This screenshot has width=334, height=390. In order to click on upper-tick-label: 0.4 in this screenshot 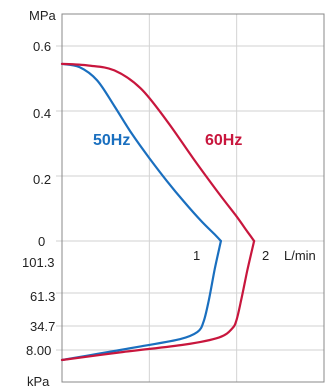, I will do `click(42, 113)`.